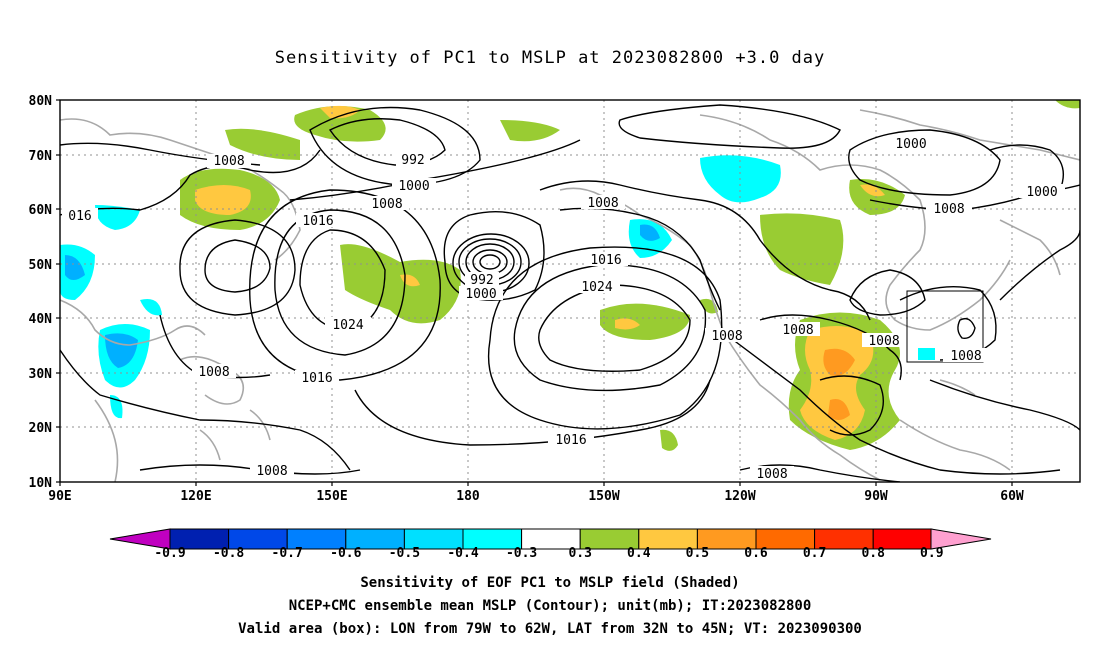 Image resolution: width=1100 pixels, height=650 pixels. What do you see at coordinates (41, 265) in the screenshot?
I see `lat-label: 50N` at bounding box center [41, 265].